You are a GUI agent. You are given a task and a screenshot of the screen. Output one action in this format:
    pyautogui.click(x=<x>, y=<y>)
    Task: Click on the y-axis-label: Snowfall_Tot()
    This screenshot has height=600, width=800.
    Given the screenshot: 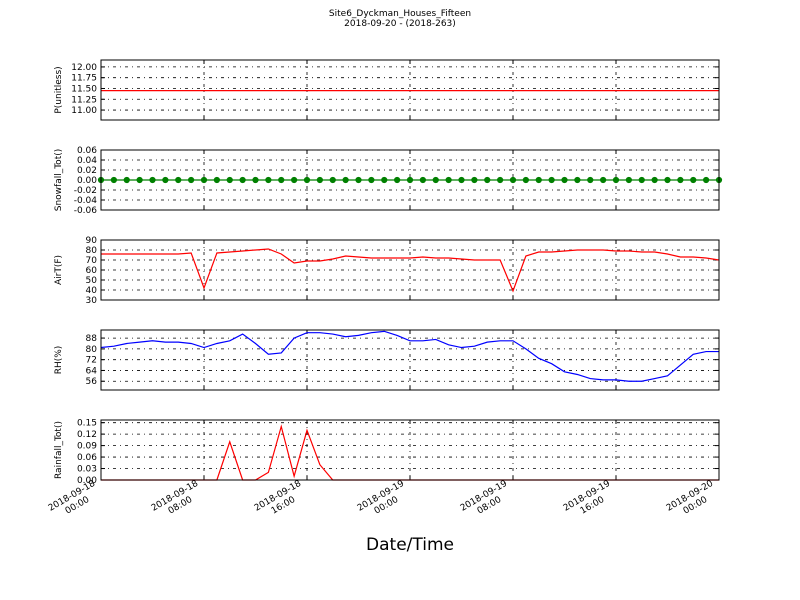 What is the action you would take?
    pyautogui.click(x=59, y=180)
    